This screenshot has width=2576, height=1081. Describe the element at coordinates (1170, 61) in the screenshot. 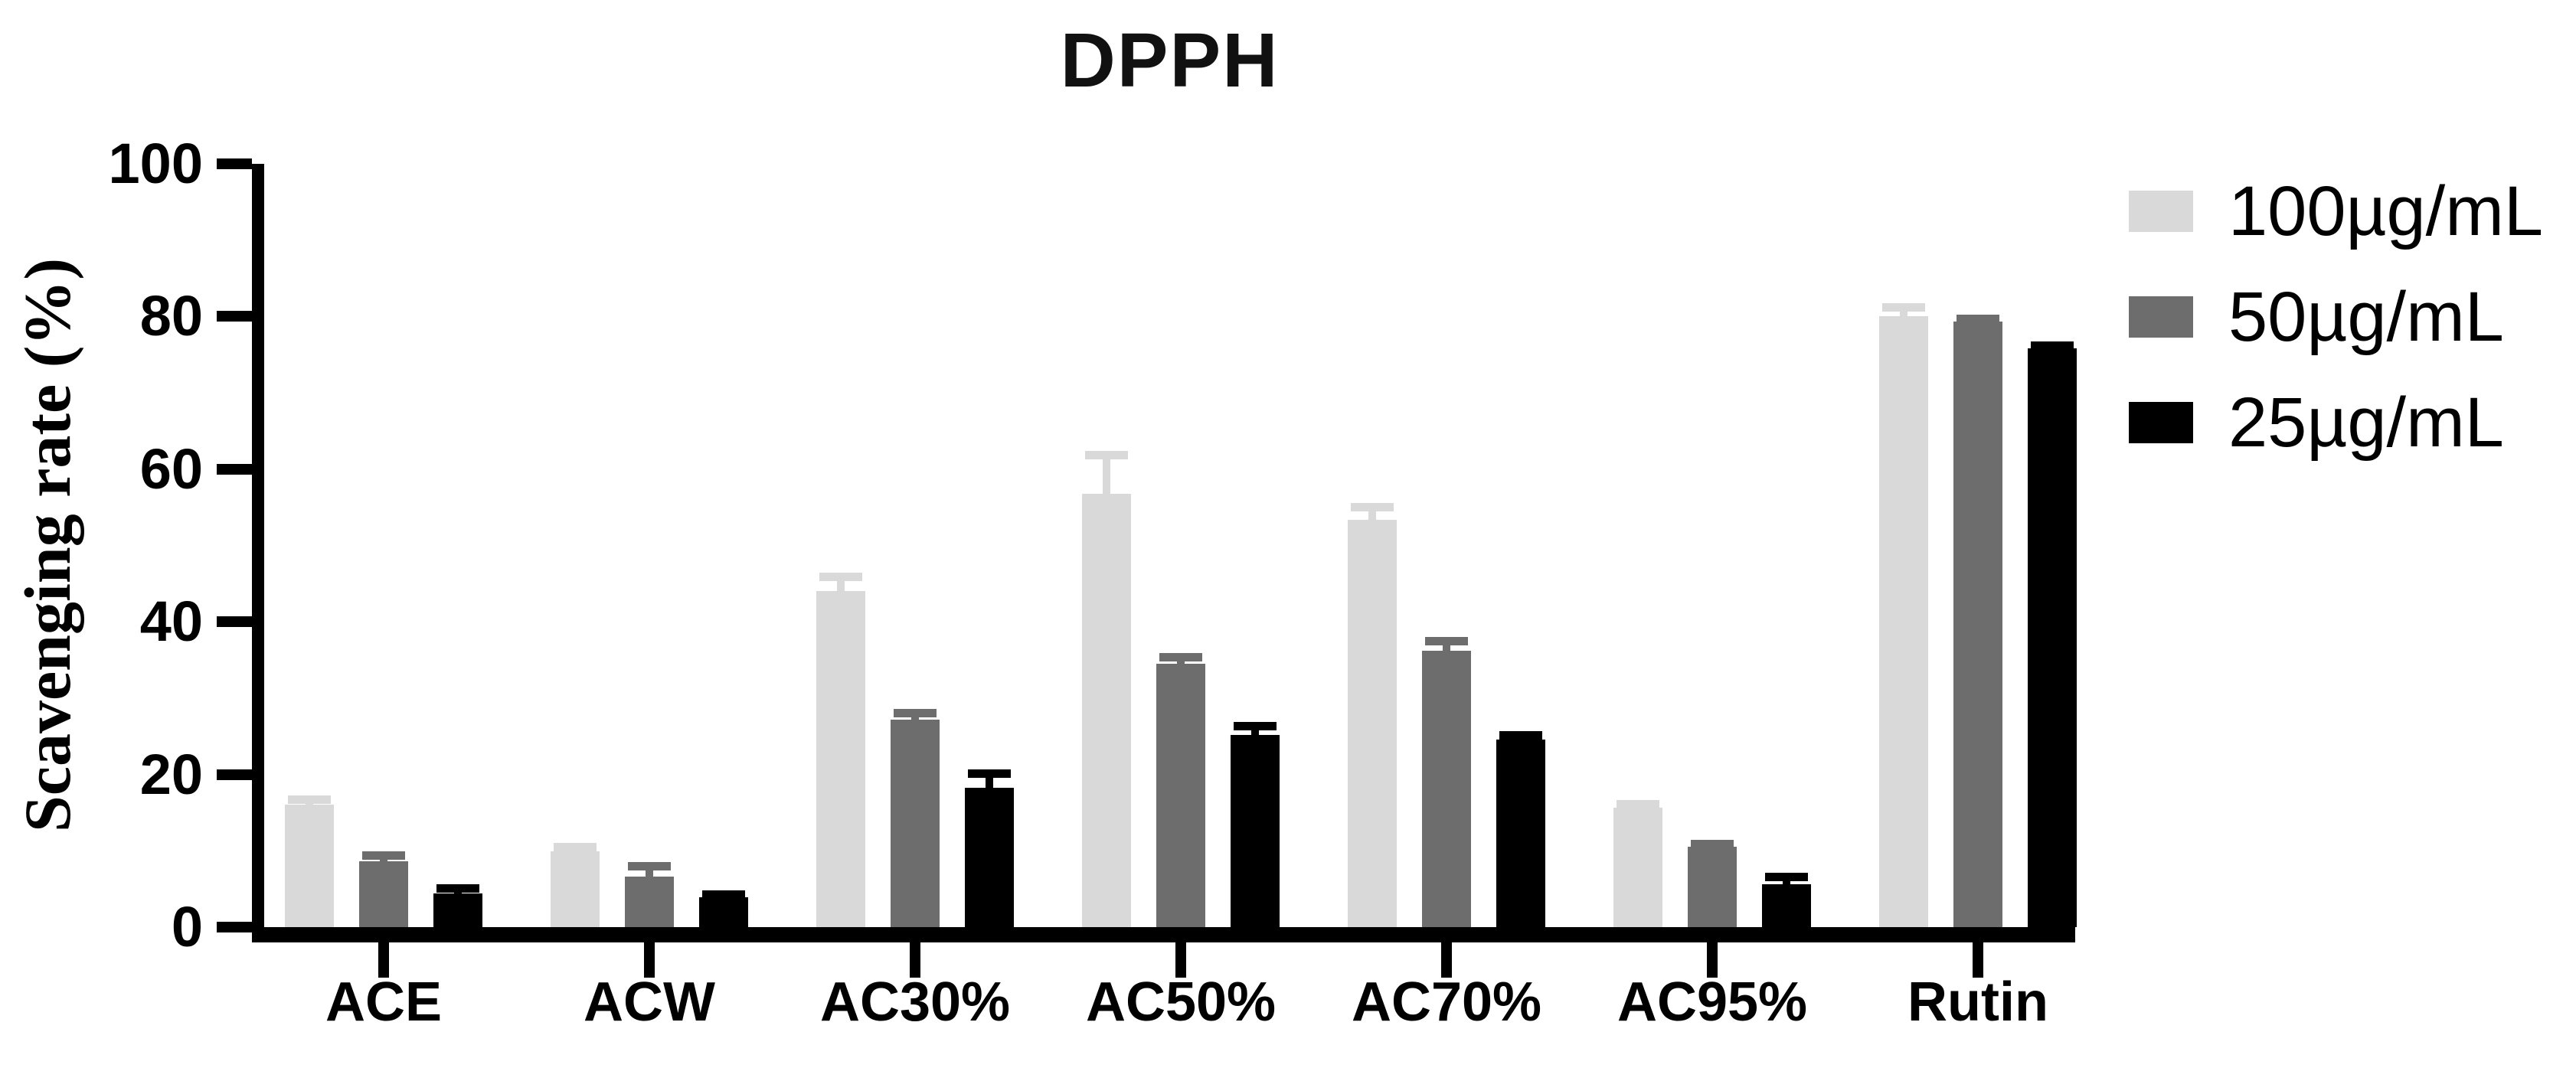

I see `chart-title: DPPH` at that location.